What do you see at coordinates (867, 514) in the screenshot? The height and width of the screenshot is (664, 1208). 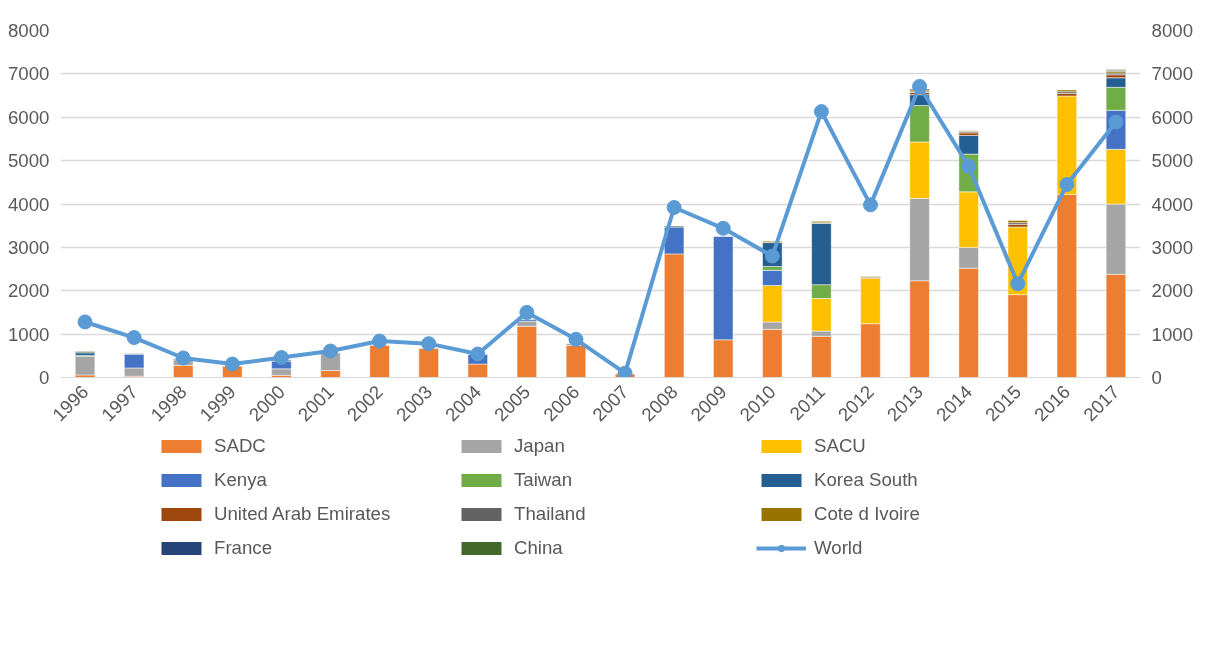 I see `legend-label: Cote d Ivoire` at bounding box center [867, 514].